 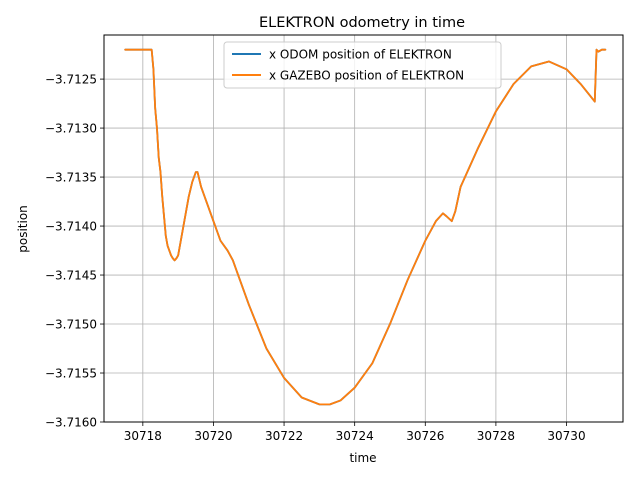 What do you see at coordinates (143, 436) in the screenshot?
I see `x-tick-label: 30718` at bounding box center [143, 436].